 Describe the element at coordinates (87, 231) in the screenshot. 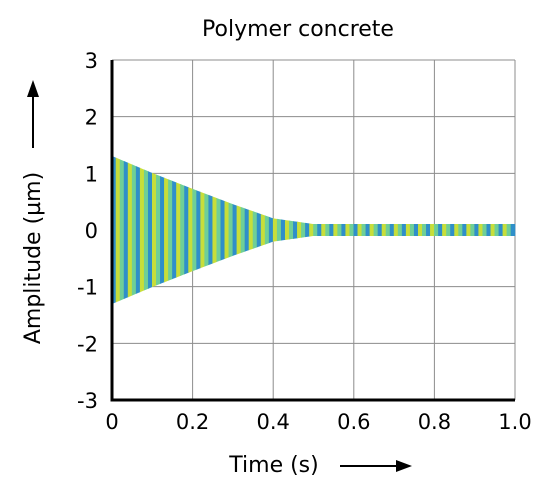

I see `y-tick-labels: 3 2 1 0 -1 -2 -3` at that location.